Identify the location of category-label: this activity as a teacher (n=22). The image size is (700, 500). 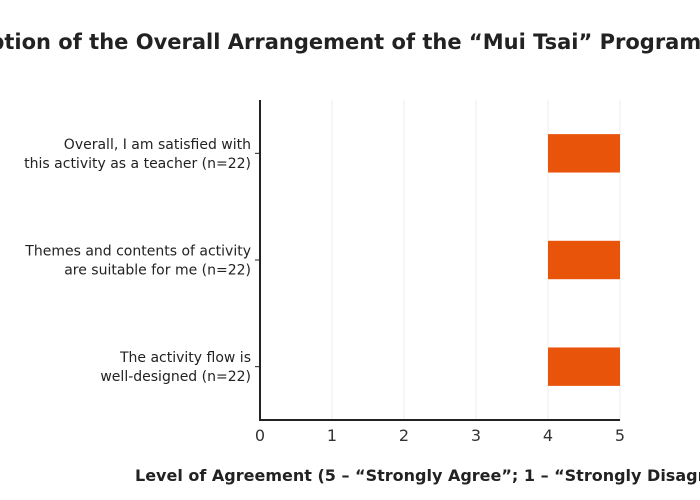
(137, 164).